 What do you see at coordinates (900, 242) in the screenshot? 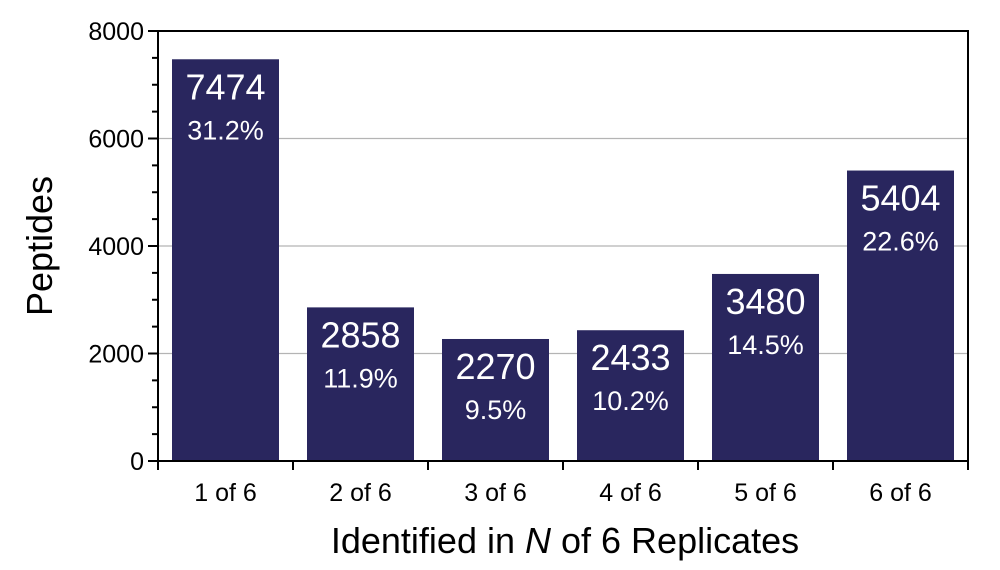
I see `bar-percent-label: 22.6%` at bounding box center [900, 242].